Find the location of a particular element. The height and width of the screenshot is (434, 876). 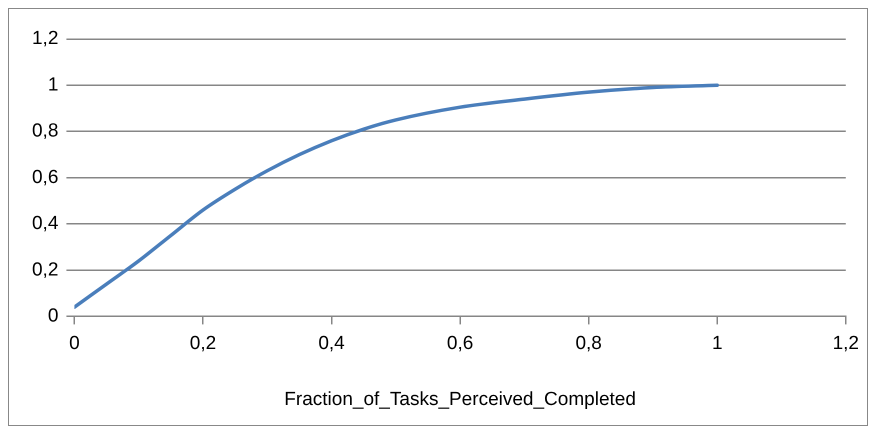

y-tick-label: 0,8 is located at coordinates (45, 131).